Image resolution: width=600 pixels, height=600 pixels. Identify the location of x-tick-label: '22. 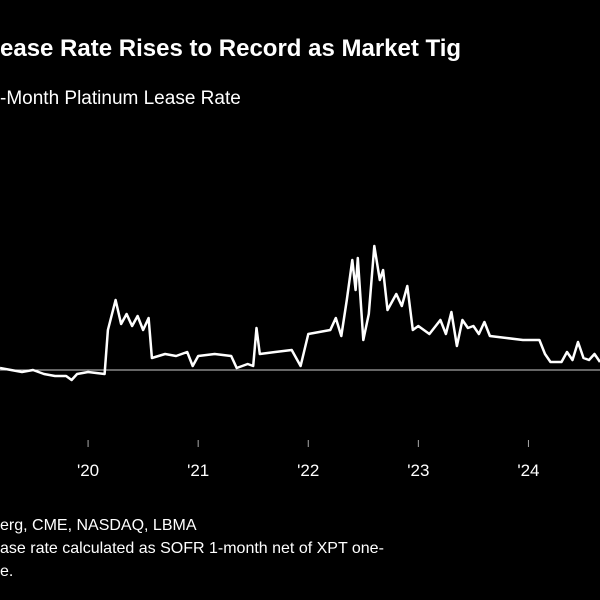
(308, 470).